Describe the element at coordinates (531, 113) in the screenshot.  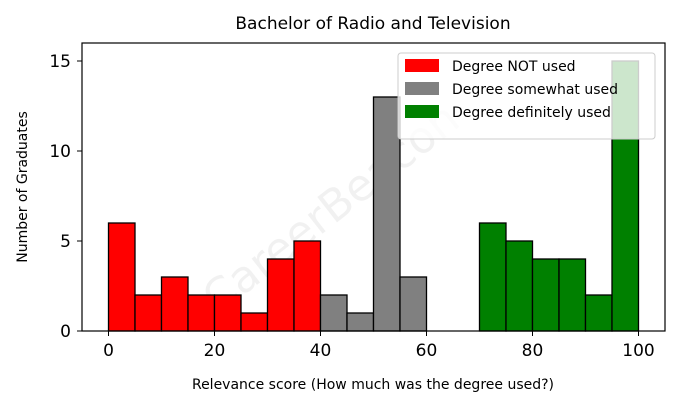
I see `legend-label: Degree definitely used` at that location.